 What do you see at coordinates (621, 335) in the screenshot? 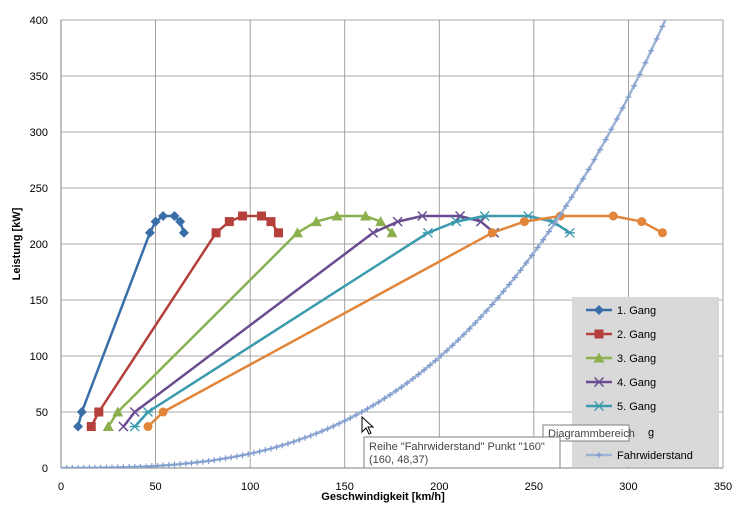
I see `legend-item: 2. Gang` at bounding box center [621, 335].